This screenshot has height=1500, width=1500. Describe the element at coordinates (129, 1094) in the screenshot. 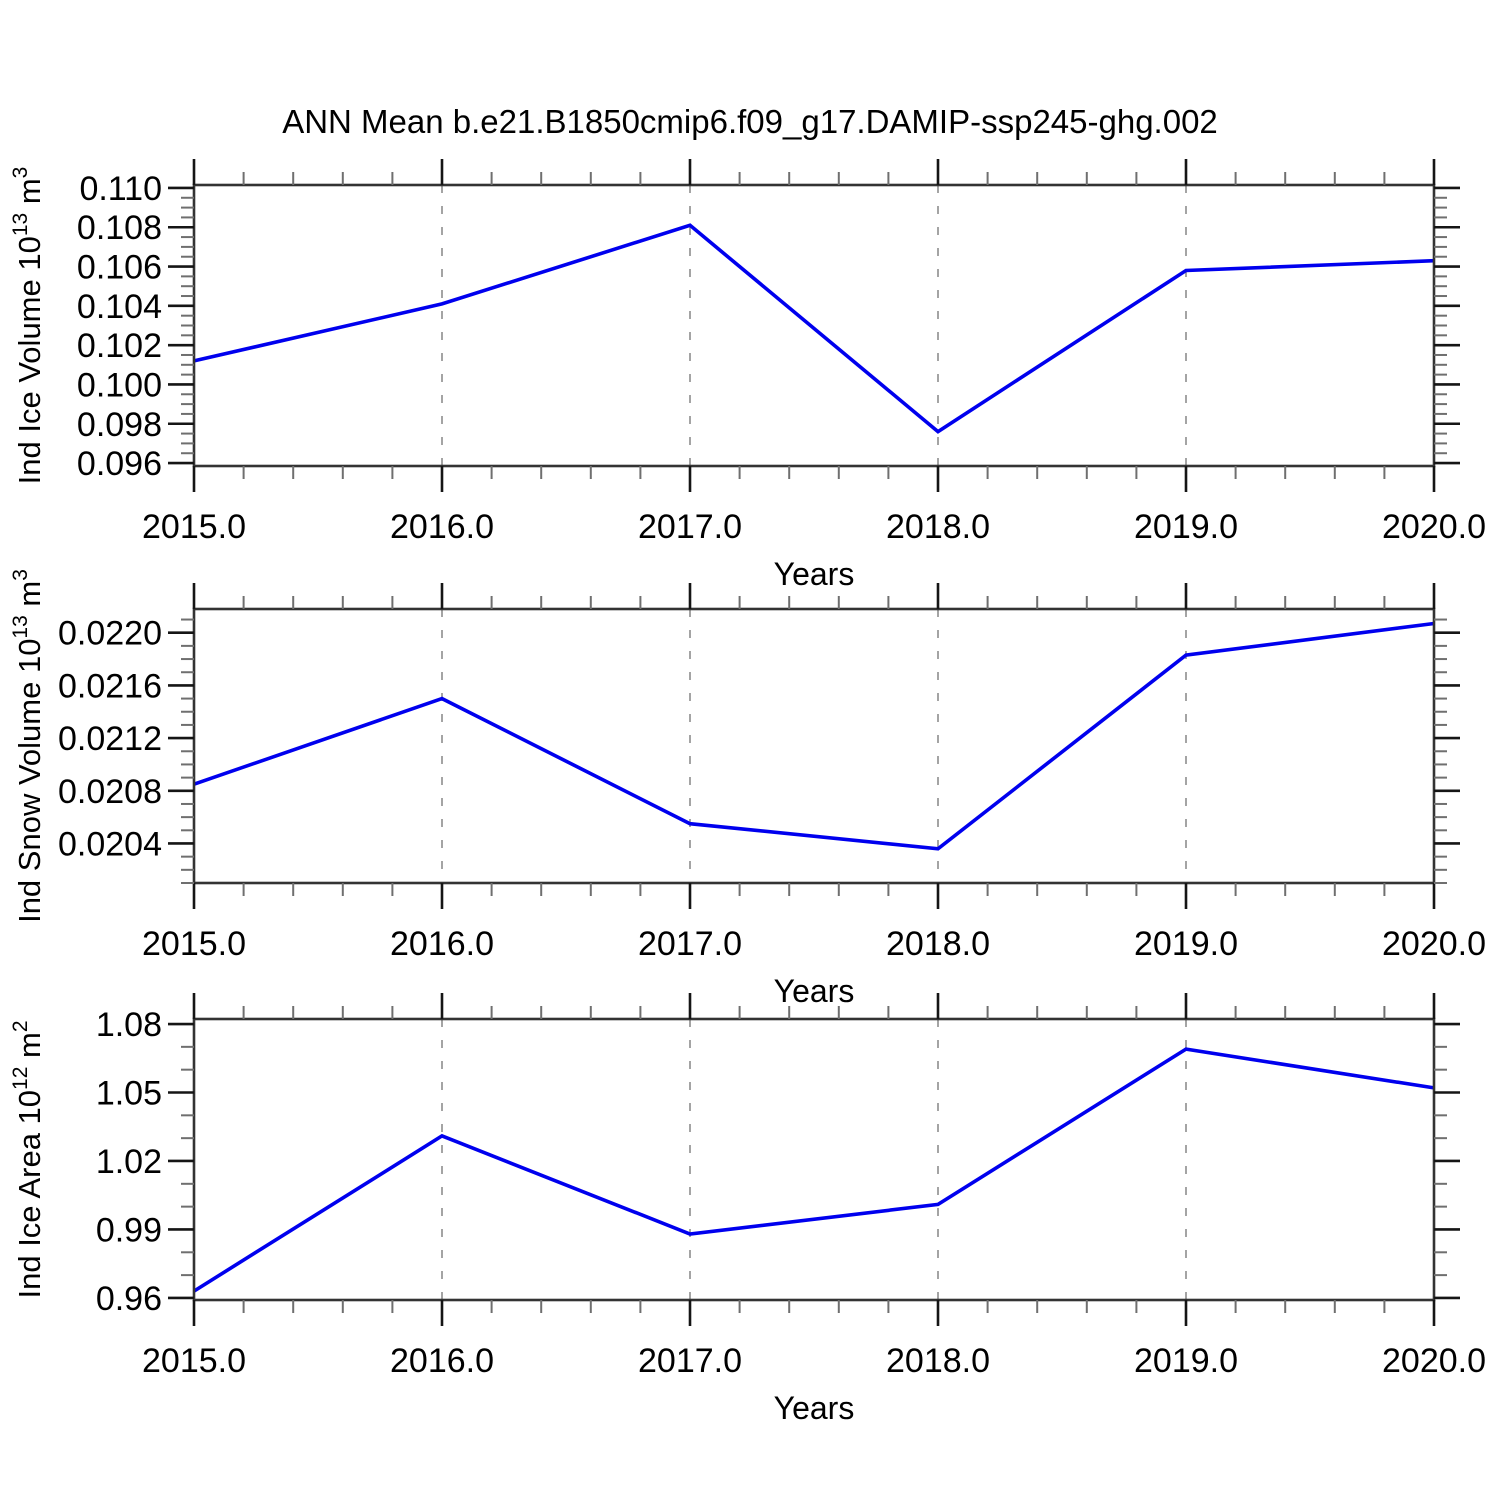

I see `y-tick-label: 1.05` at that location.